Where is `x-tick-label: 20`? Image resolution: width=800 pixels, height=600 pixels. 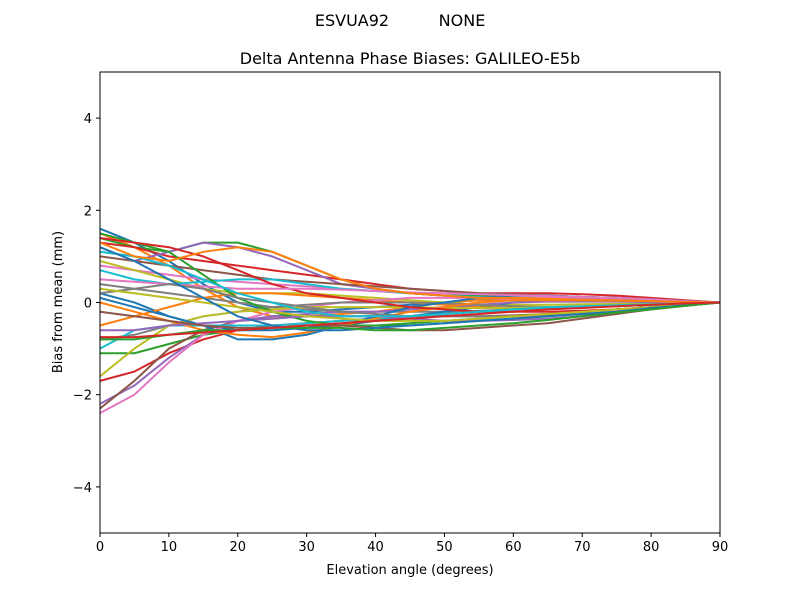
x-tick-label: 20 is located at coordinates (238, 547).